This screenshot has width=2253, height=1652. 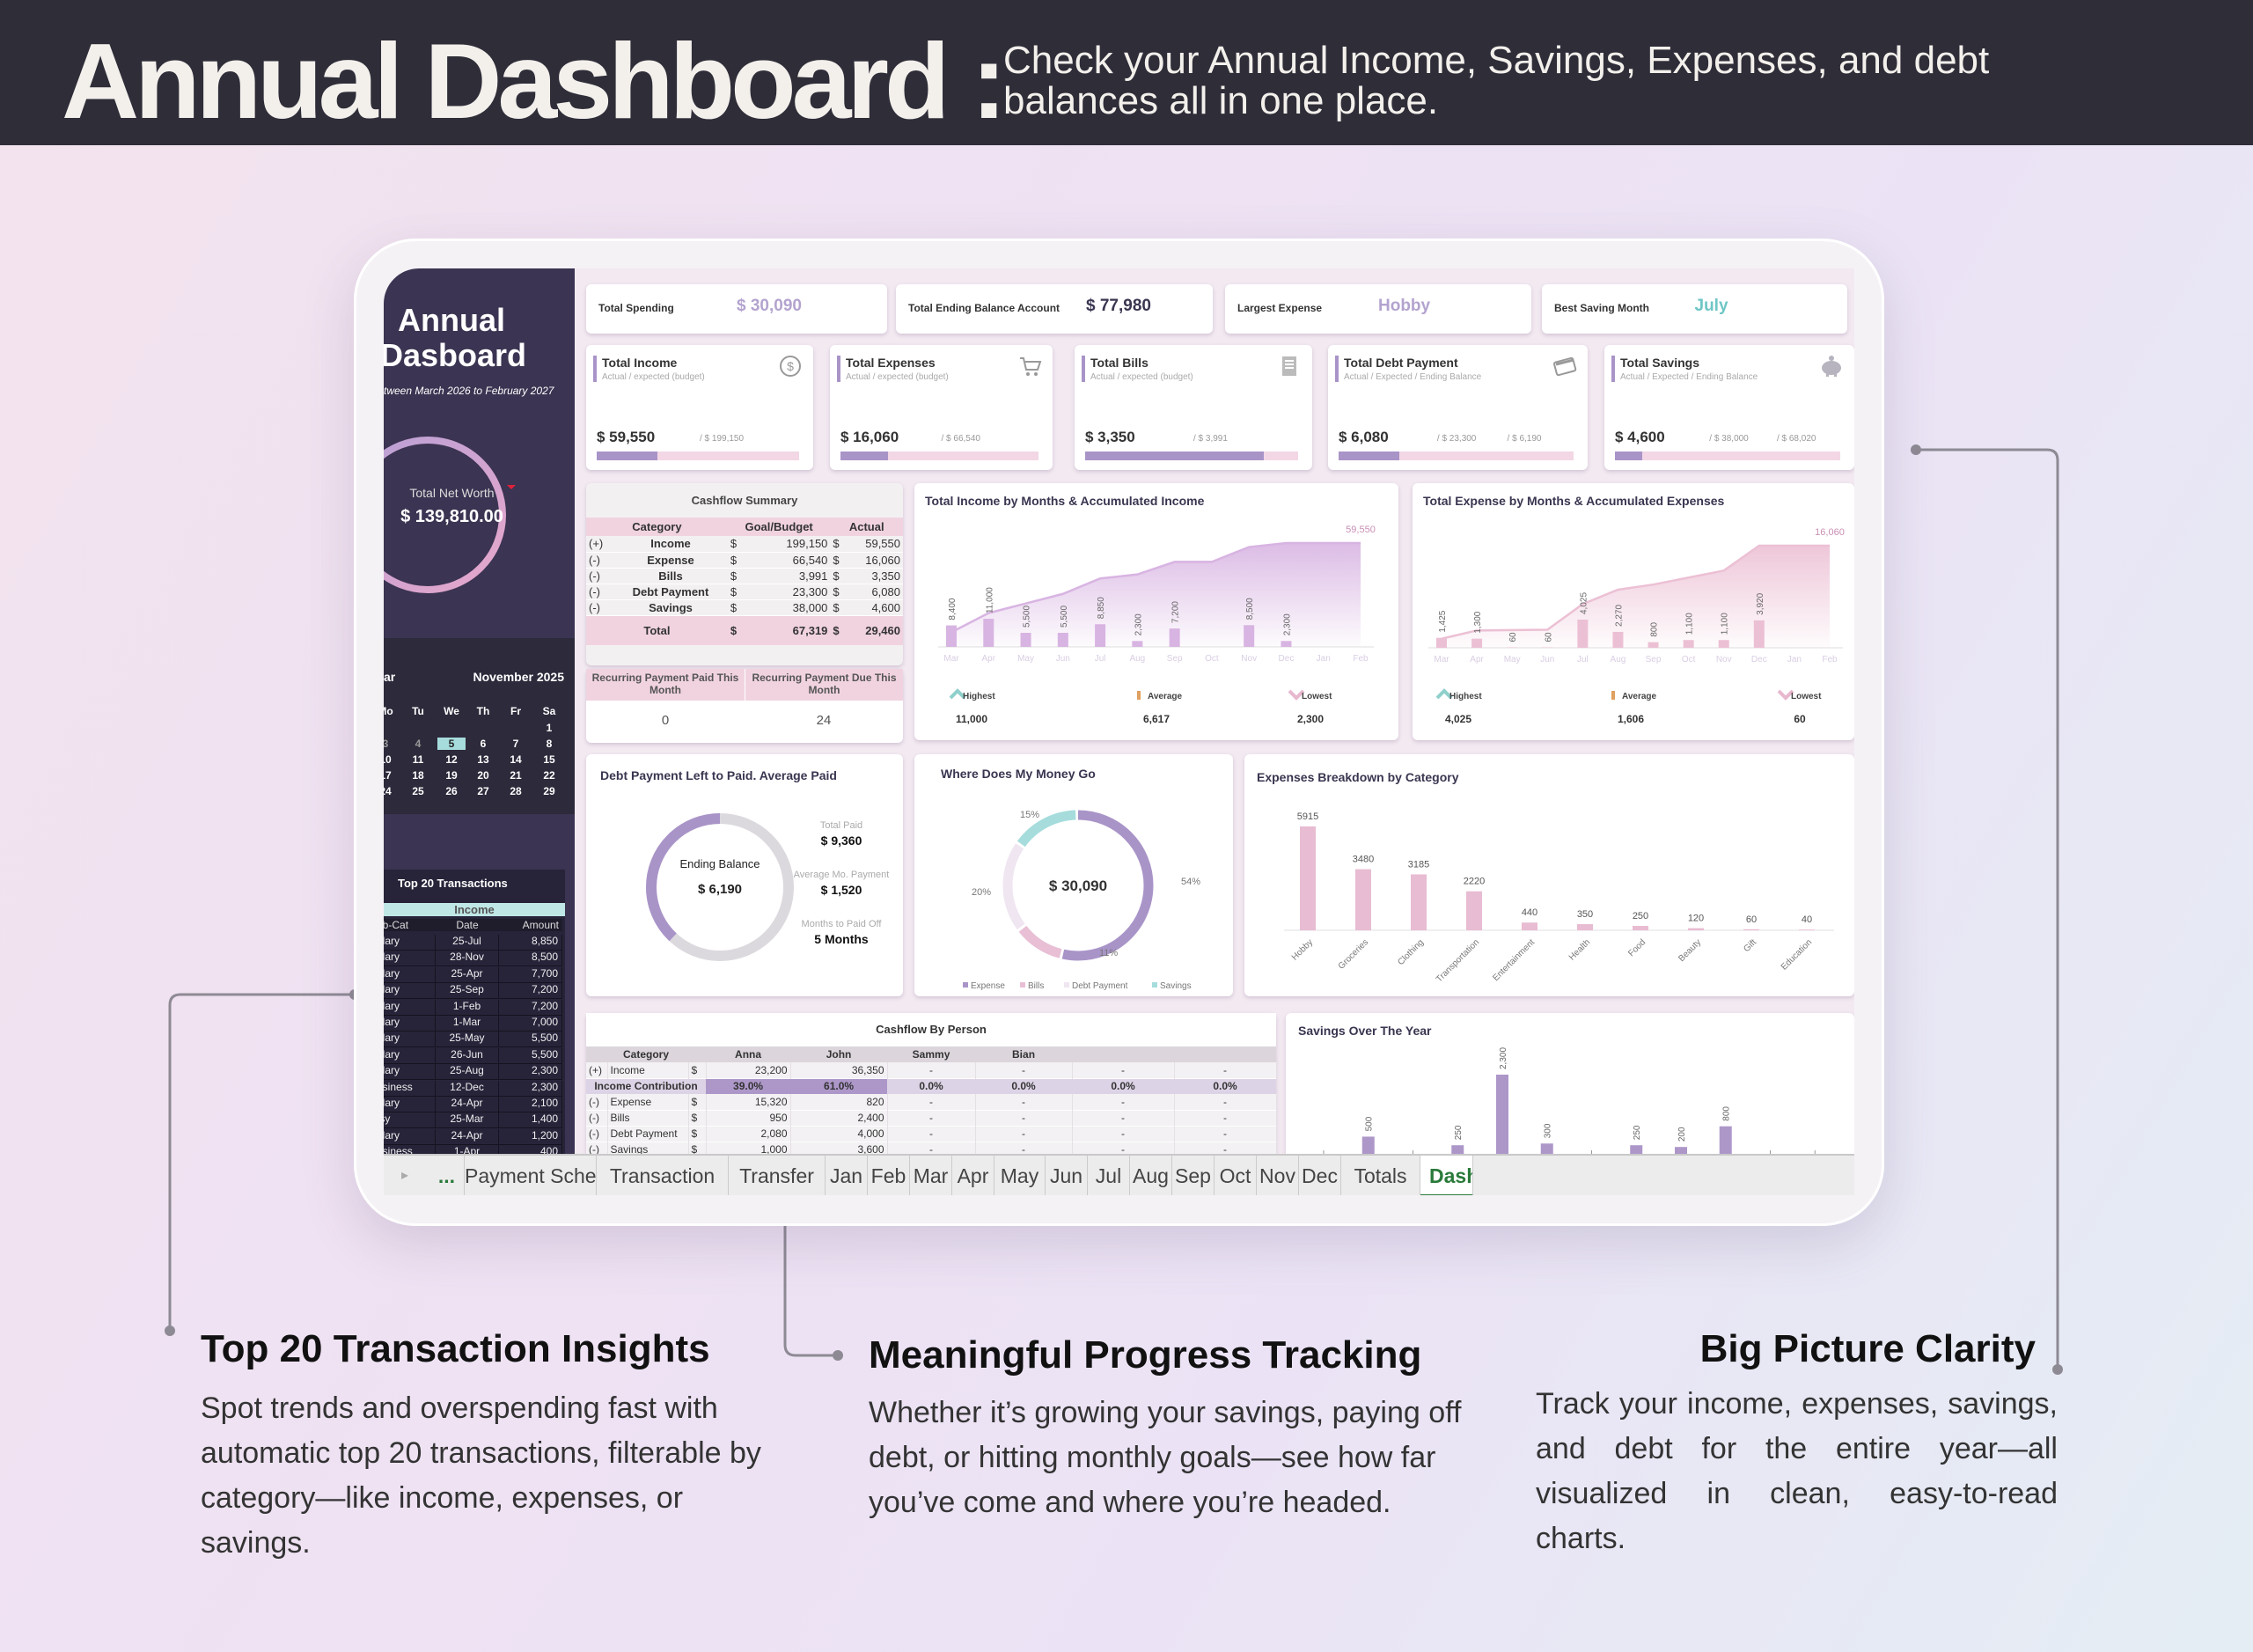 I want to click on calendar-day: 15, so click(x=549, y=759).